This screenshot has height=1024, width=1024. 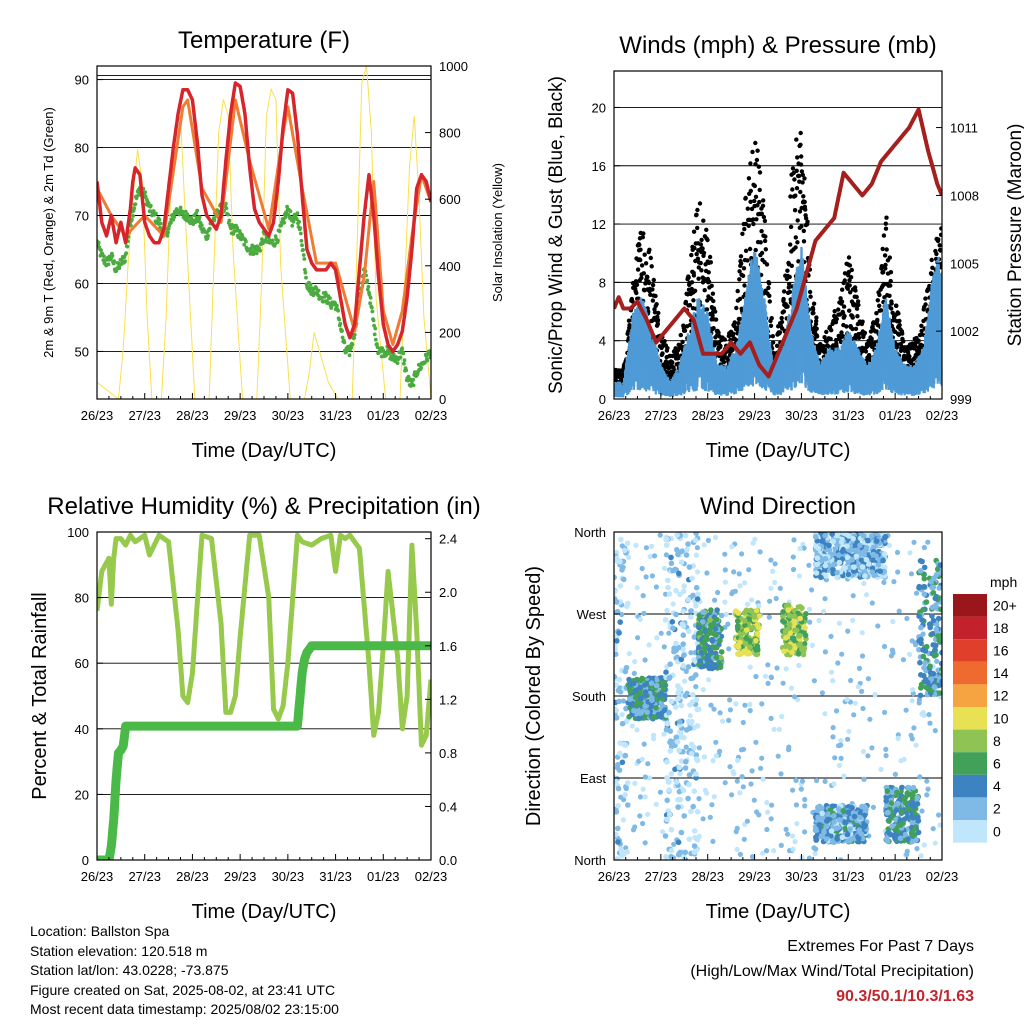 What do you see at coordinates (942, 415) in the screenshot?
I see `x-tick-label: 02/23` at bounding box center [942, 415].